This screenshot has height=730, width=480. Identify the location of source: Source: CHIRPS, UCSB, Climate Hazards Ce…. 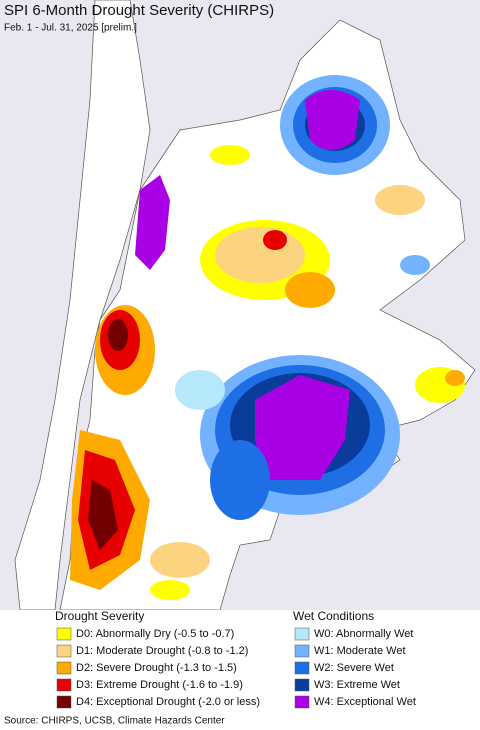
(114, 721).